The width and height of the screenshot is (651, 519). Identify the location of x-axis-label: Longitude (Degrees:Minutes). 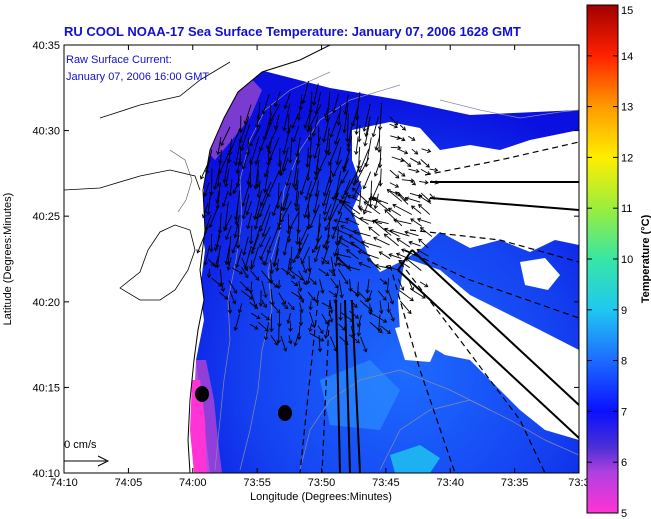
(321, 497).